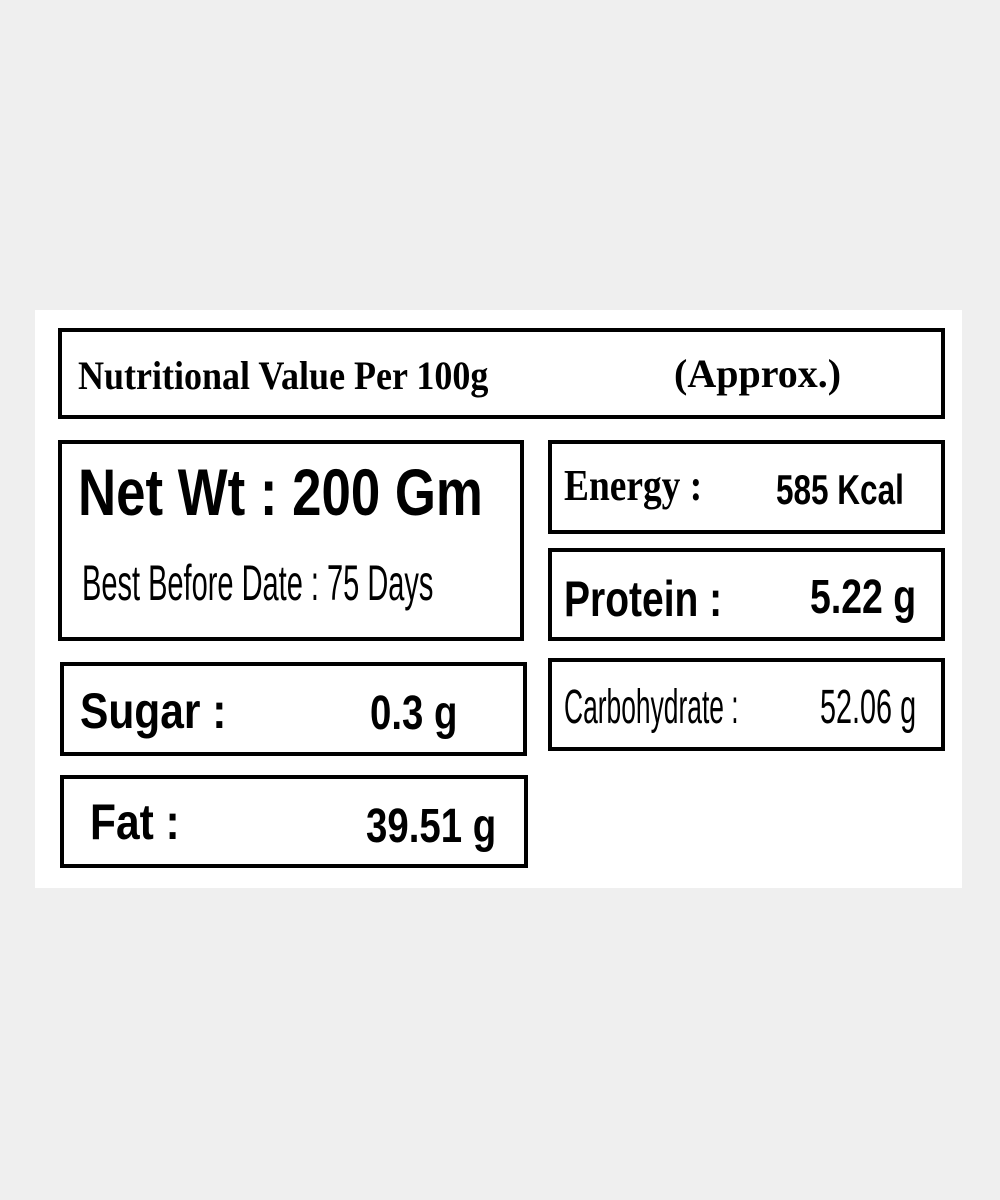  I want to click on item-label: Protein :, so click(643, 599).